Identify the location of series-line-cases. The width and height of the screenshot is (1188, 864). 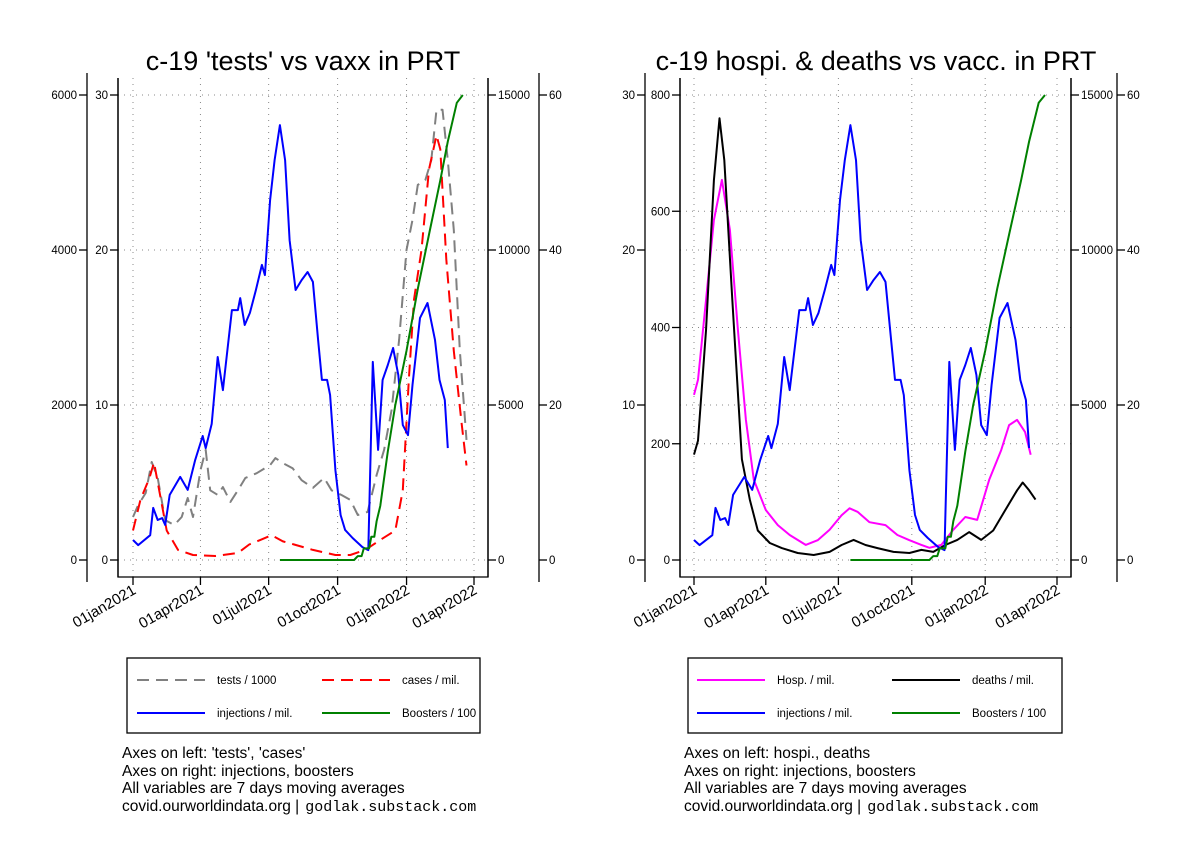
(300, 345).